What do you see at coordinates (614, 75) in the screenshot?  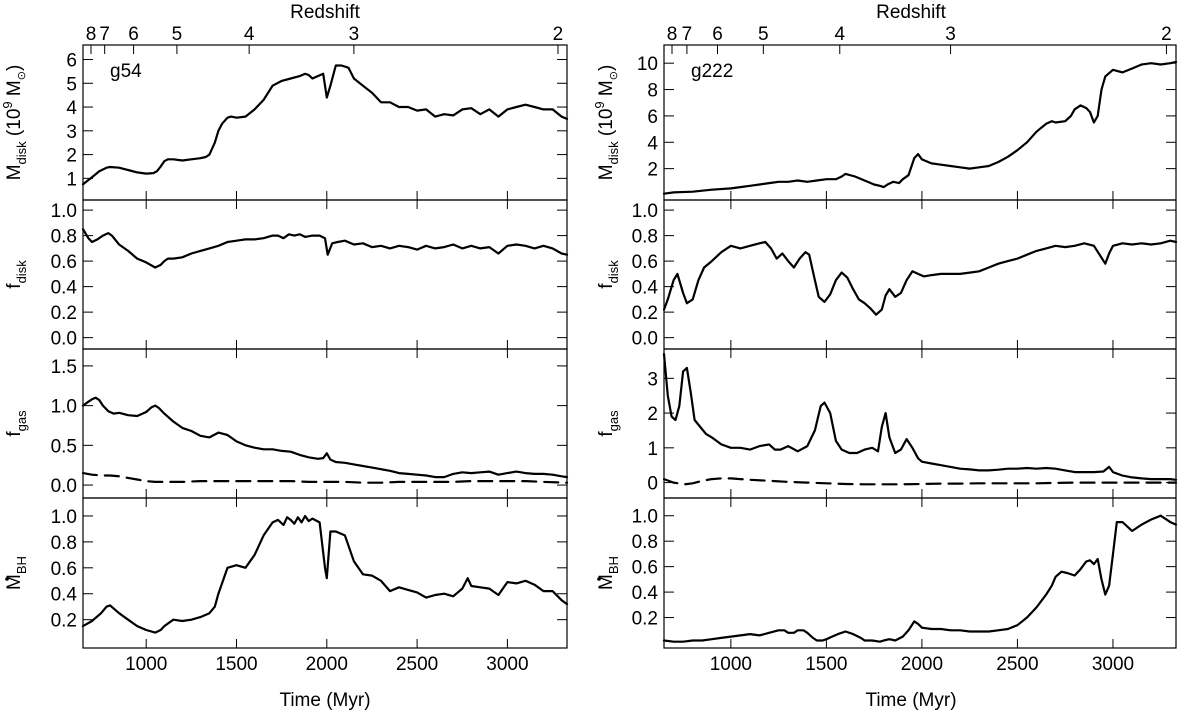 I see `solar-symbol: ⊙` at bounding box center [614, 75].